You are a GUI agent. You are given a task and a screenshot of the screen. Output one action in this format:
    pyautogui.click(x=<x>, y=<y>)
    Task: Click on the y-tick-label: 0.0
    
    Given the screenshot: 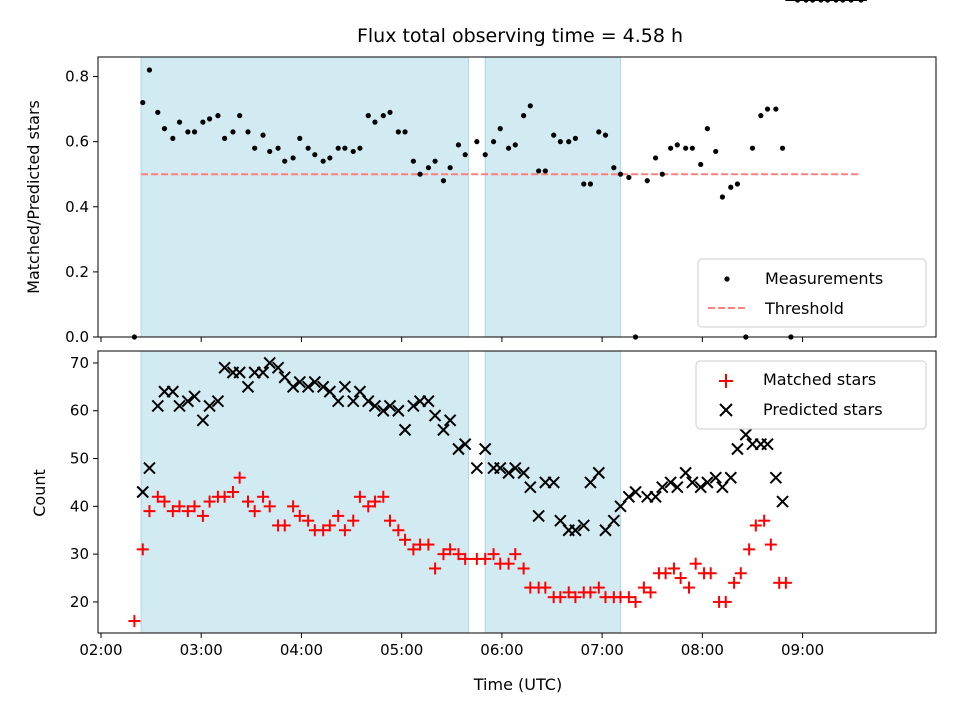 What is the action you would take?
    pyautogui.click(x=77, y=337)
    